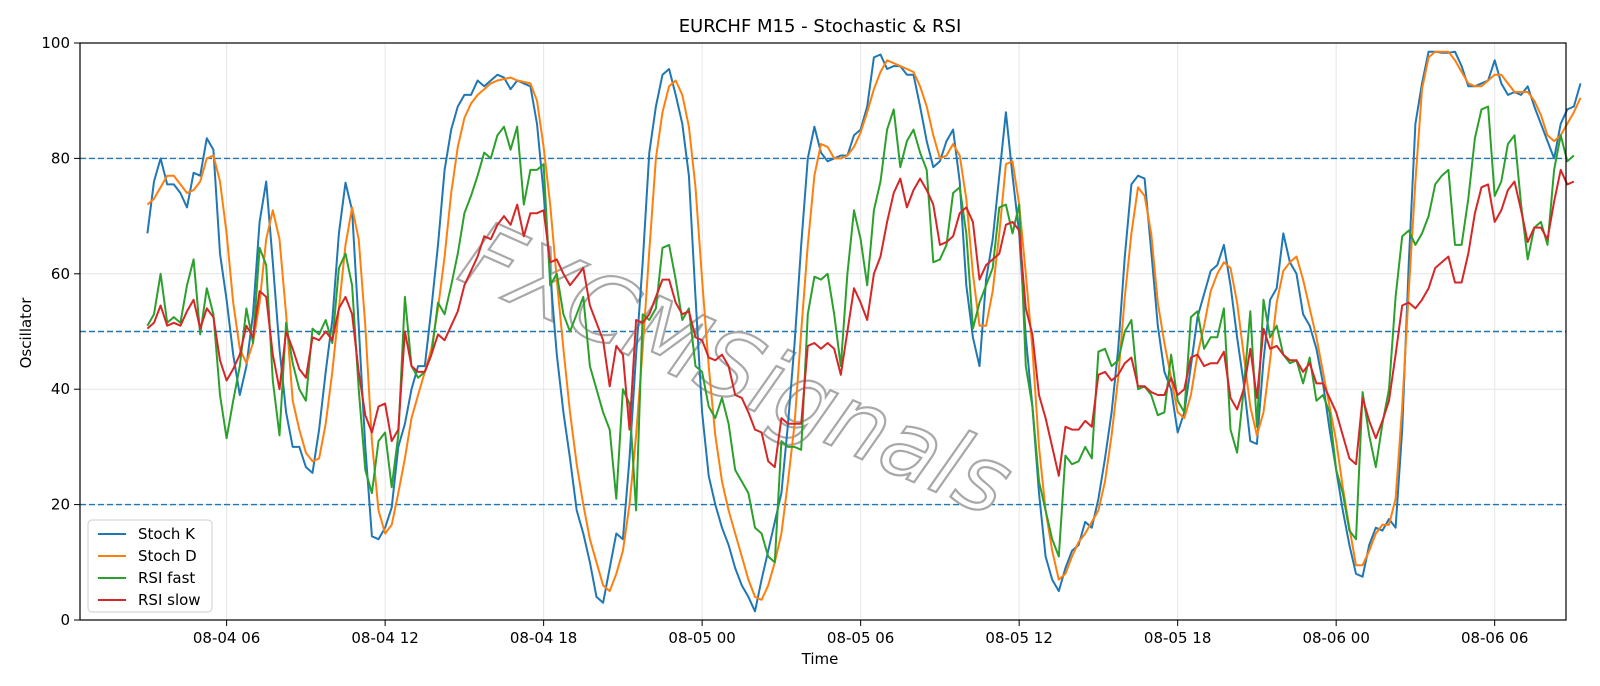 The height and width of the screenshot is (686, 1600). Describe the element at coordinates (60, 505) in the screenshot. I see `y-tick-label: 20` at that location.